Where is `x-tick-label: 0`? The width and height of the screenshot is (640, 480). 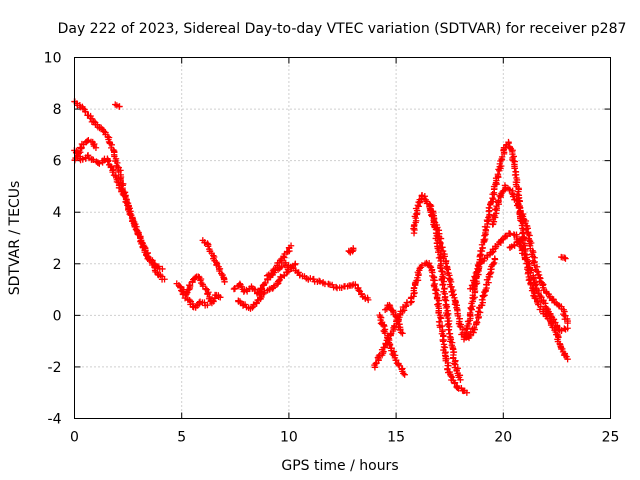 x-tick-label: 0 is located at coordinates (74, 438).